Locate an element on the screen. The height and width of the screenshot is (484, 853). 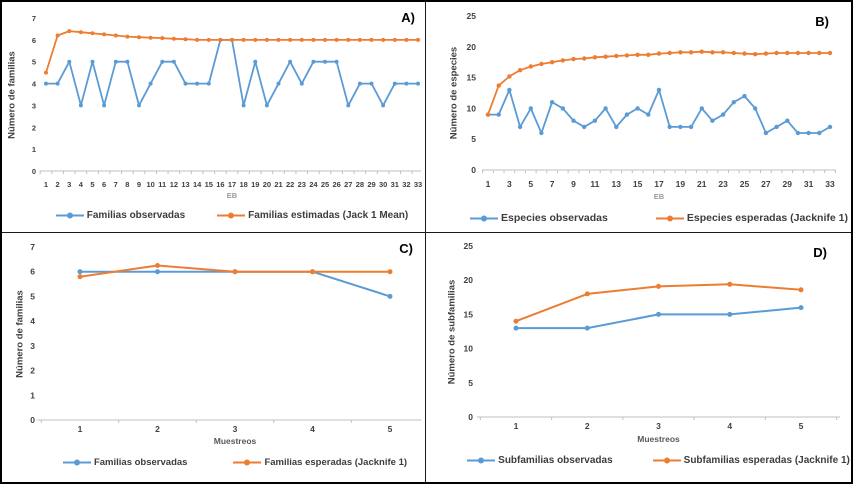
legend-item: Familias esperadas (Jacknife 1) is located at coordinates (320, 462).